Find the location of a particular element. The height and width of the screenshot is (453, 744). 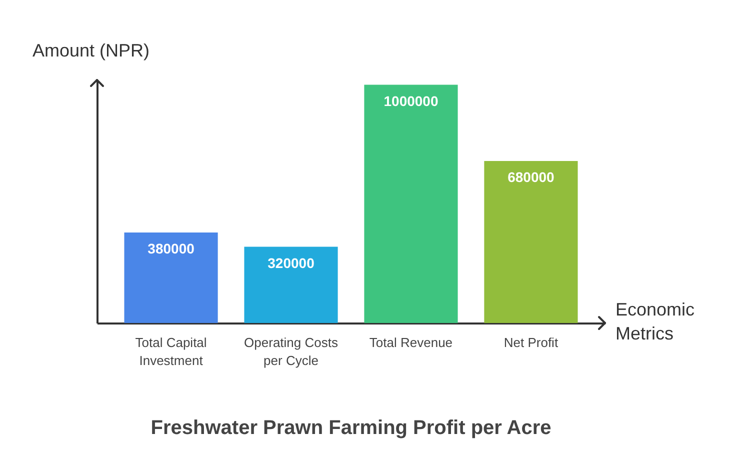

x-tick-label: Operating Costs per Cycle is located at coordinates (291, 351).